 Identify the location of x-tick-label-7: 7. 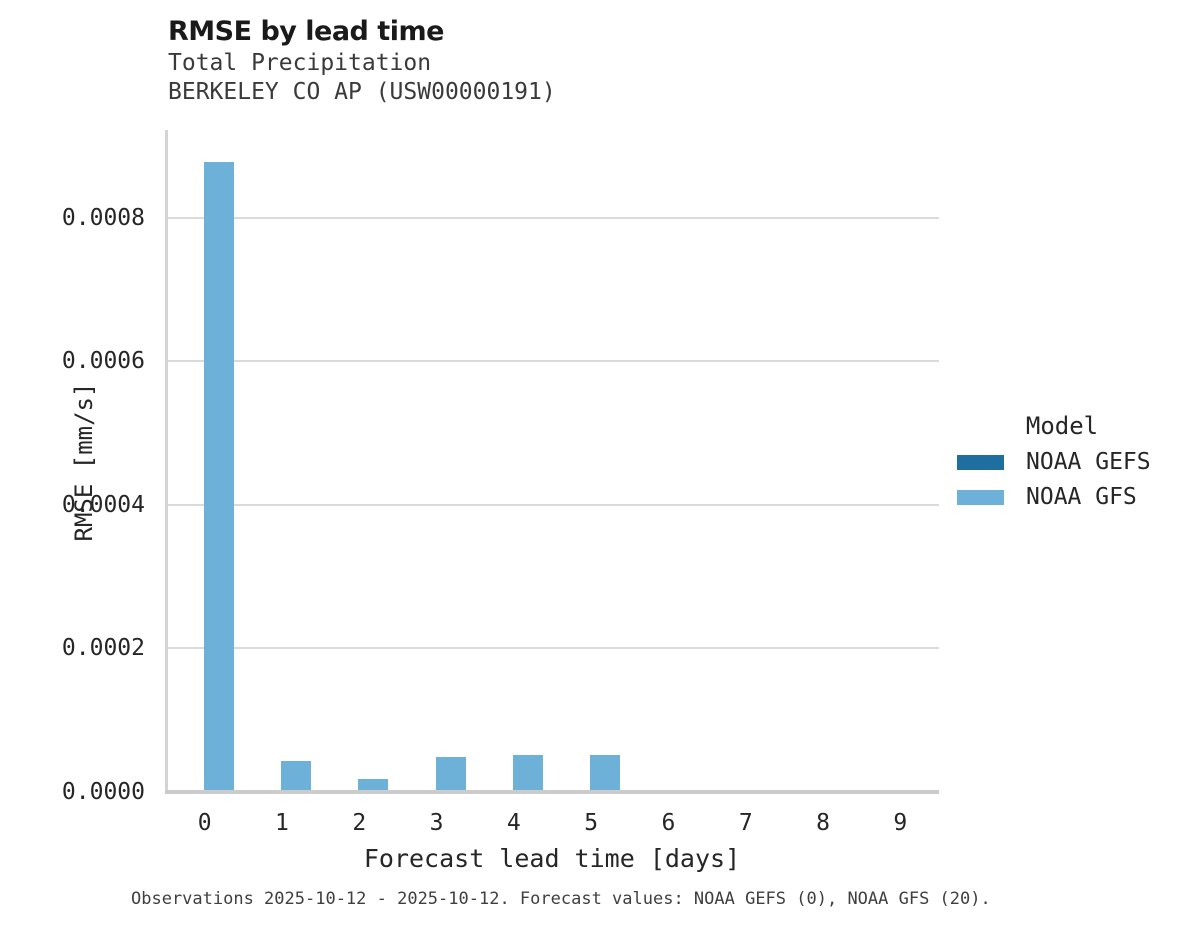
(745, 823).